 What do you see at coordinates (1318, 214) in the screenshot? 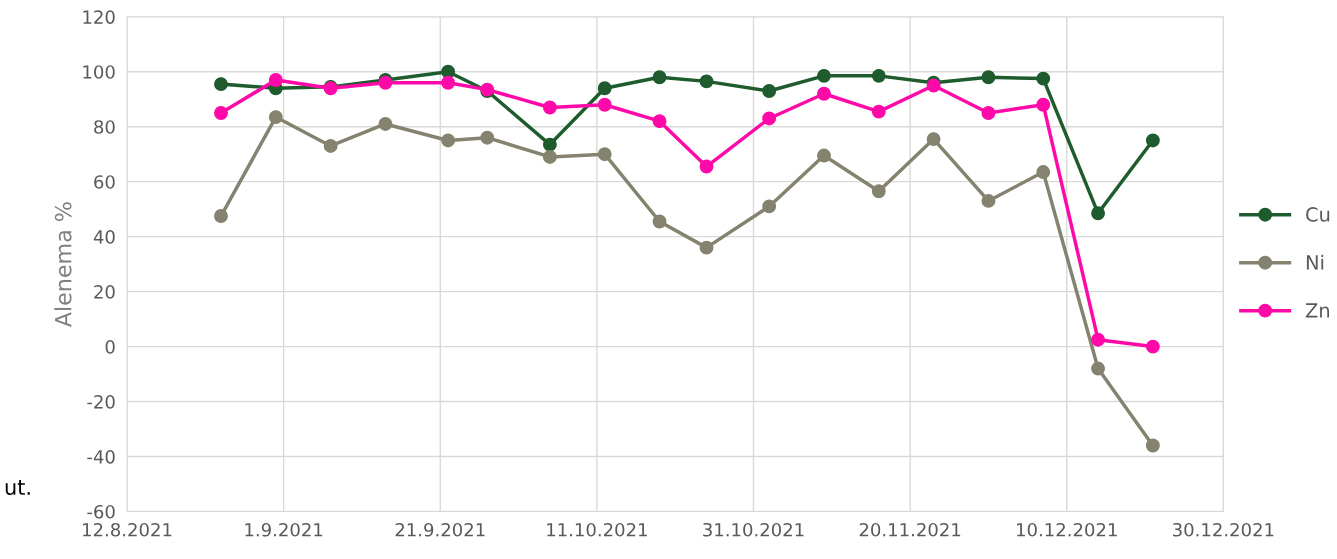
I see `legend-label: Cu` at bounding box center [1318, 214].